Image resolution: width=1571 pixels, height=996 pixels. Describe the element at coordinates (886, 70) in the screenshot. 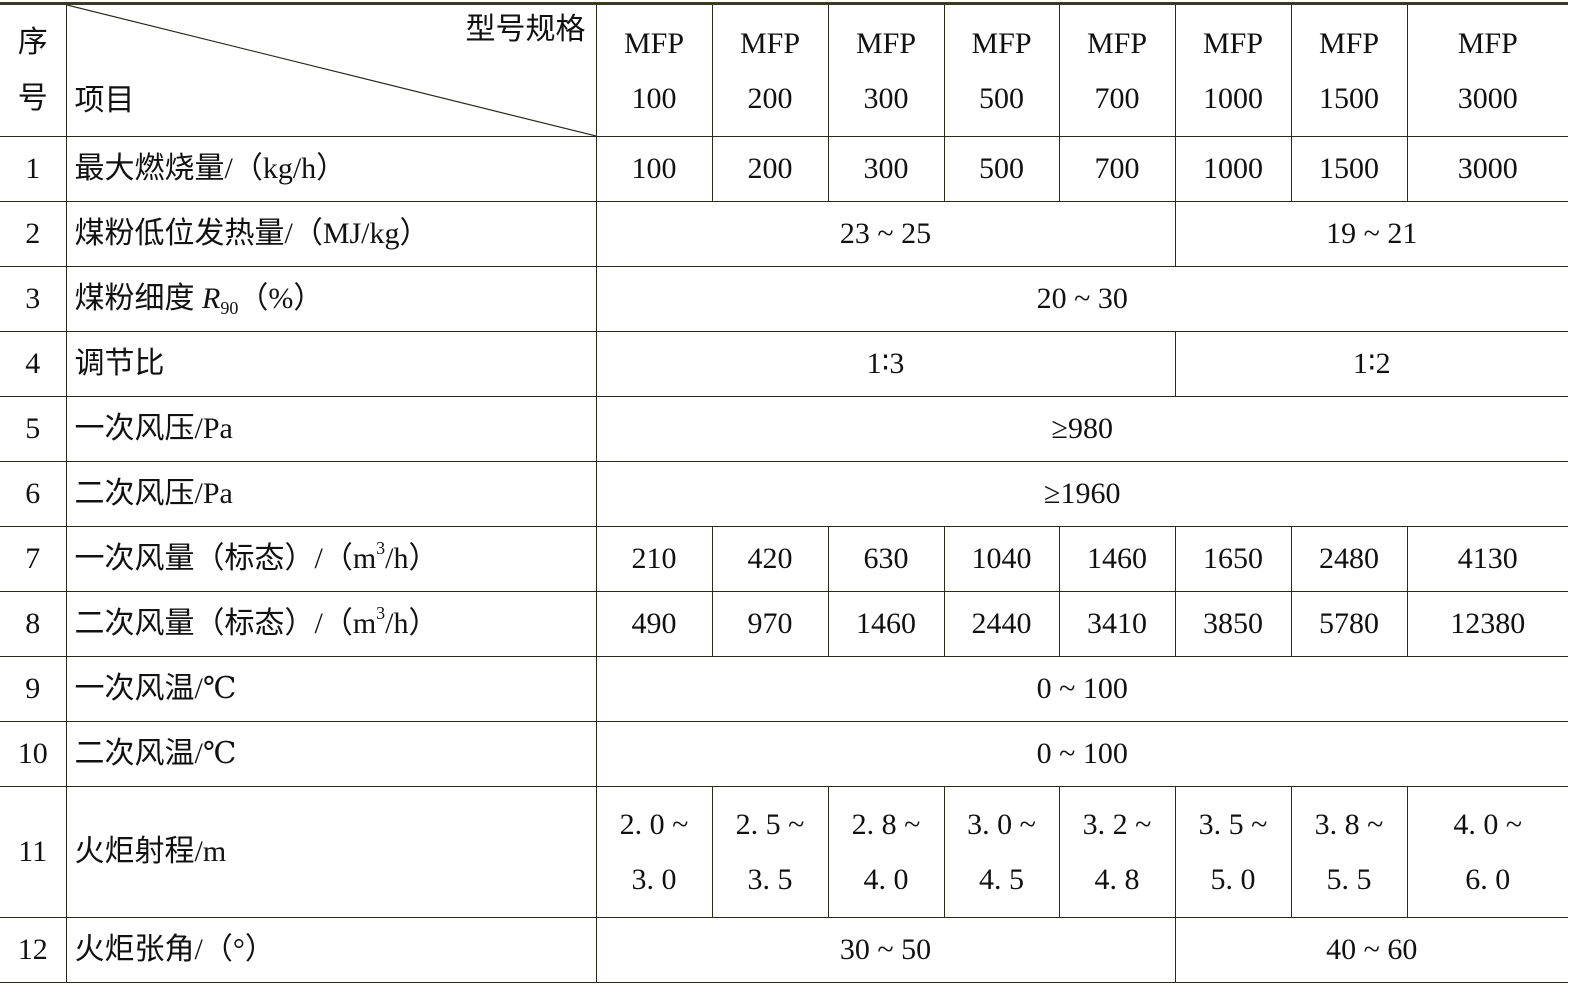

I see `model-header: MFP 300` at that location.